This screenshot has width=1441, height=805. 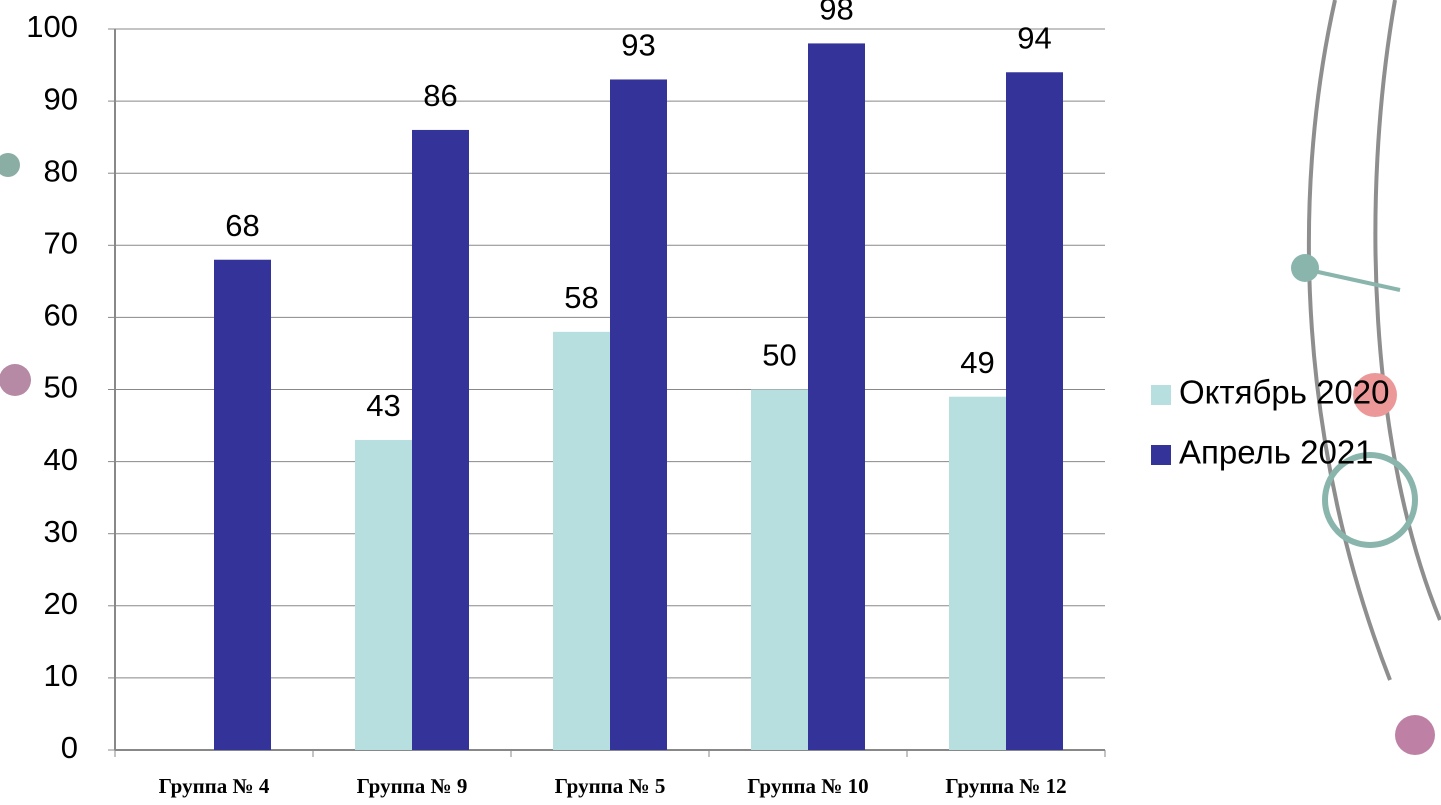 What do you see at coordinates (610, 786) in the screenshot?
I see `x-tick-label: Группа № 5` at bounding box center [610, 786].